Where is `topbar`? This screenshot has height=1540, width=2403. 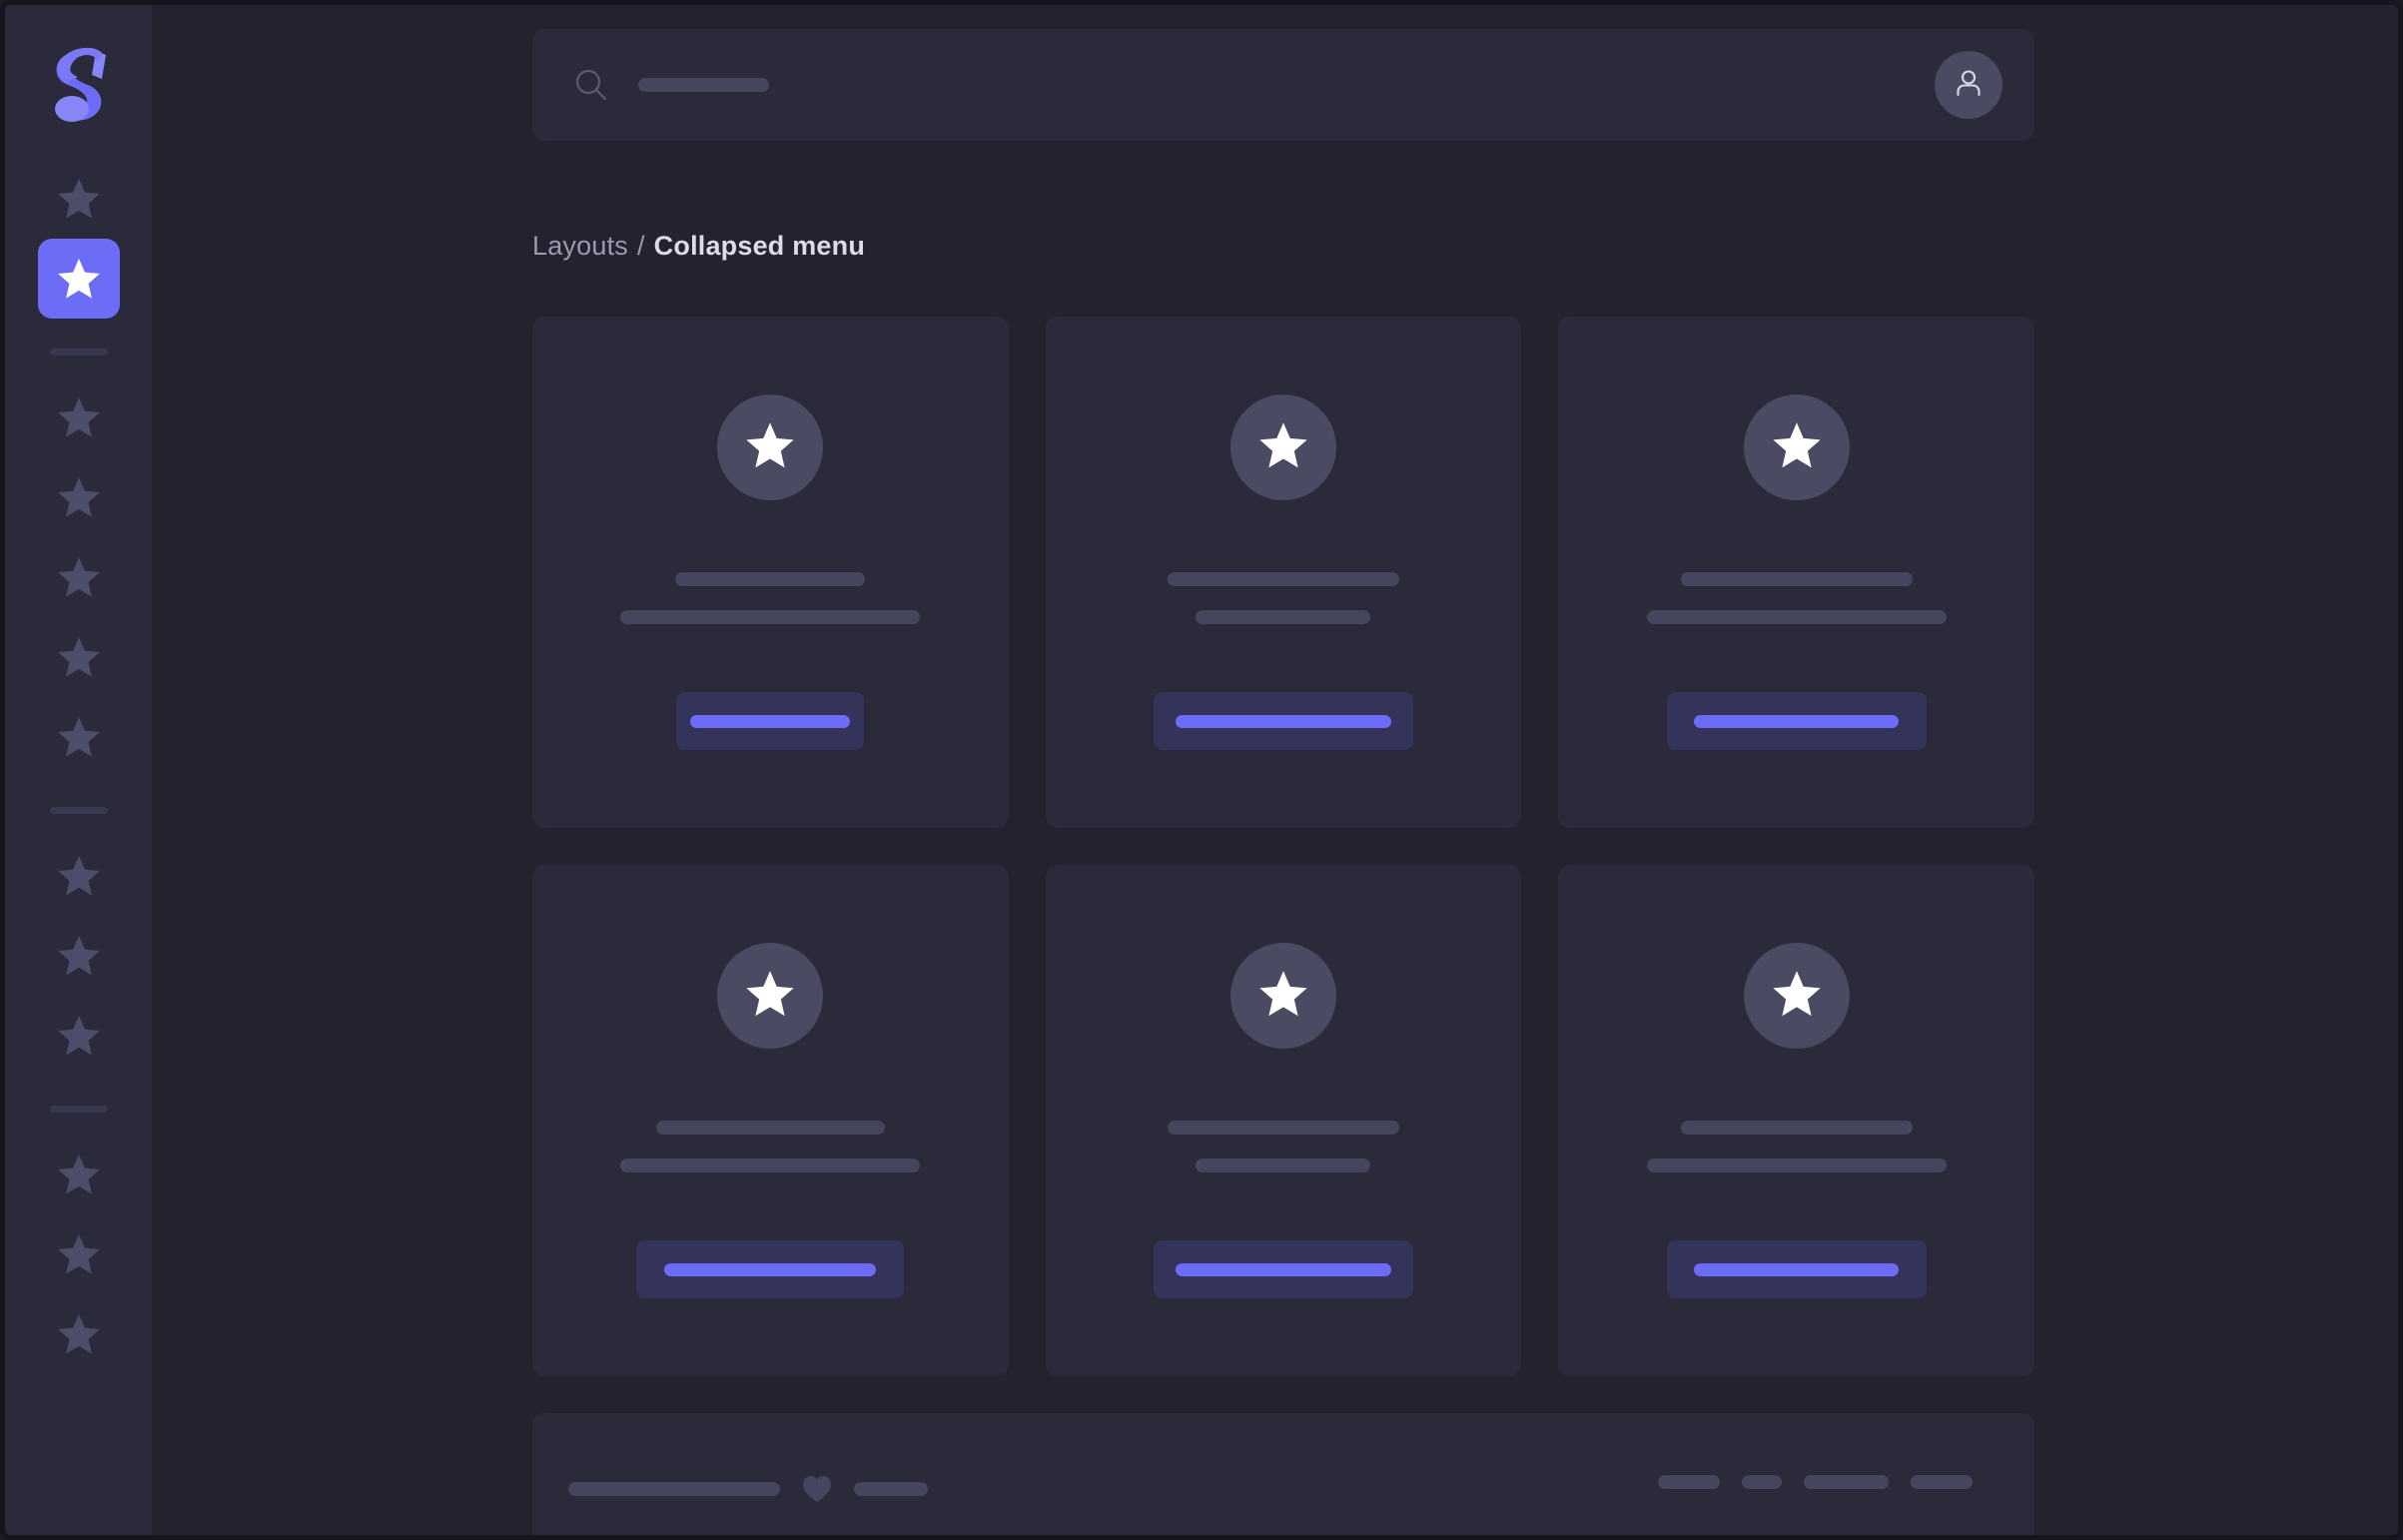
topbar is located at coordinates (1283, 85).